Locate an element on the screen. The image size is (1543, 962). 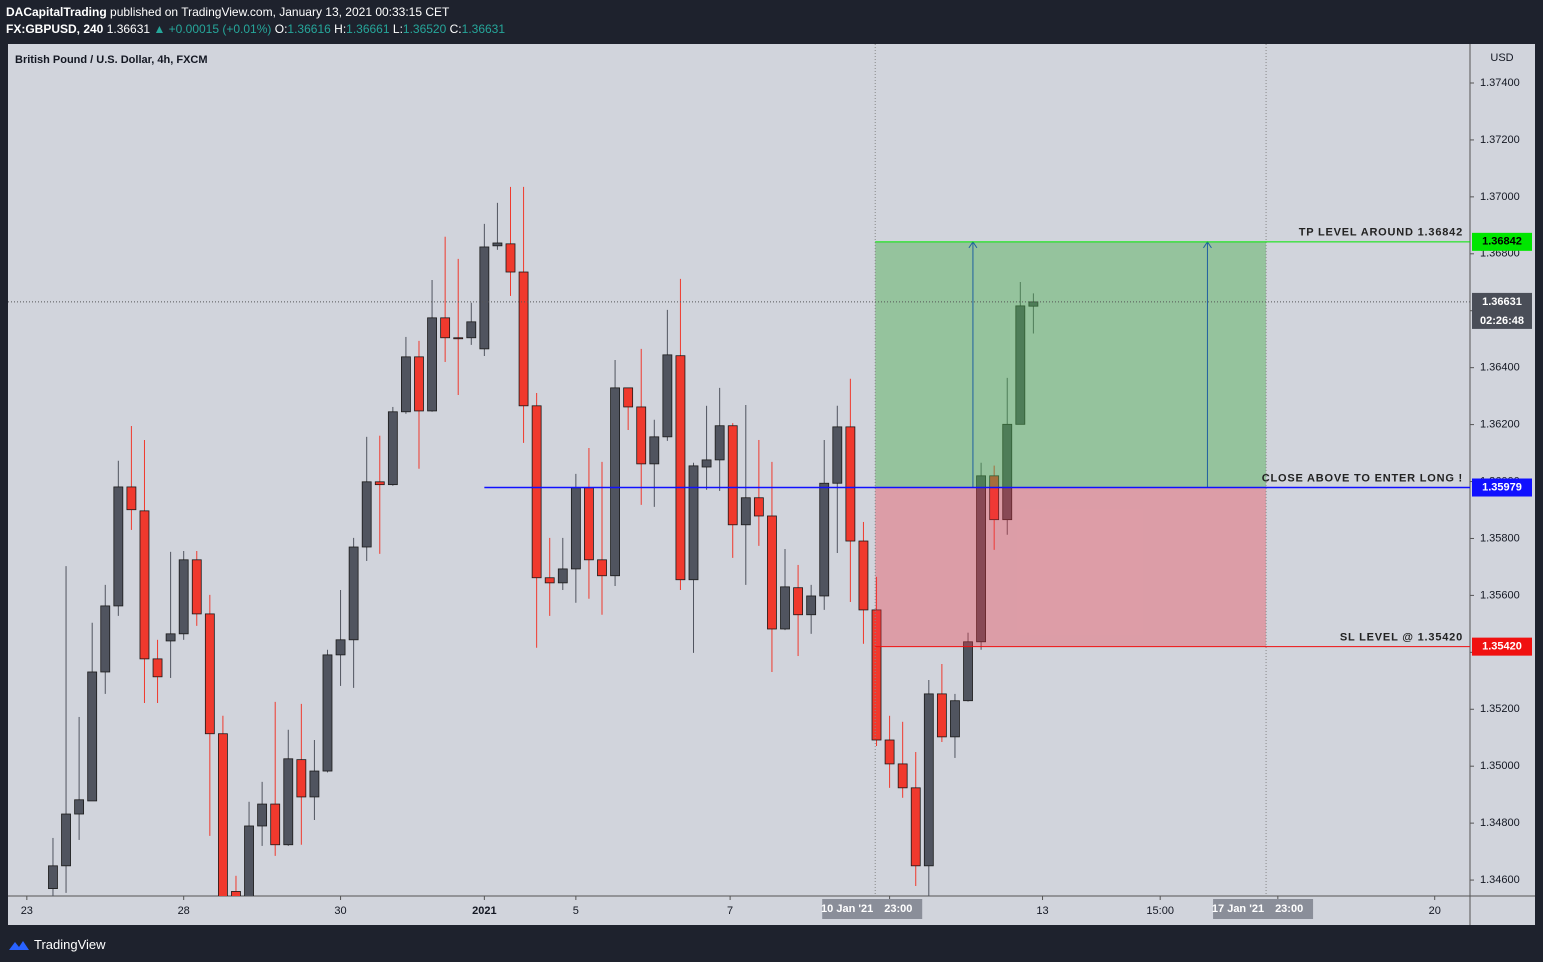
x-tick-label: 23 is located at coordinates (27, 911).